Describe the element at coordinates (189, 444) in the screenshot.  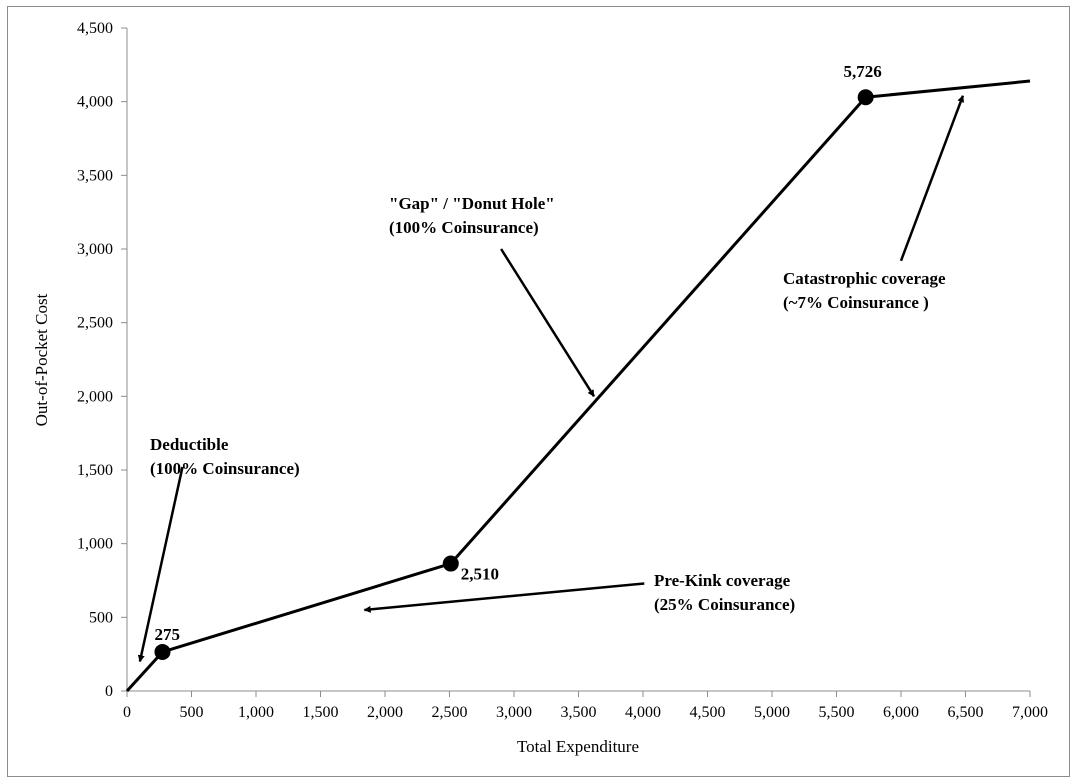
I see `annotation-line: Deductible` at that location.